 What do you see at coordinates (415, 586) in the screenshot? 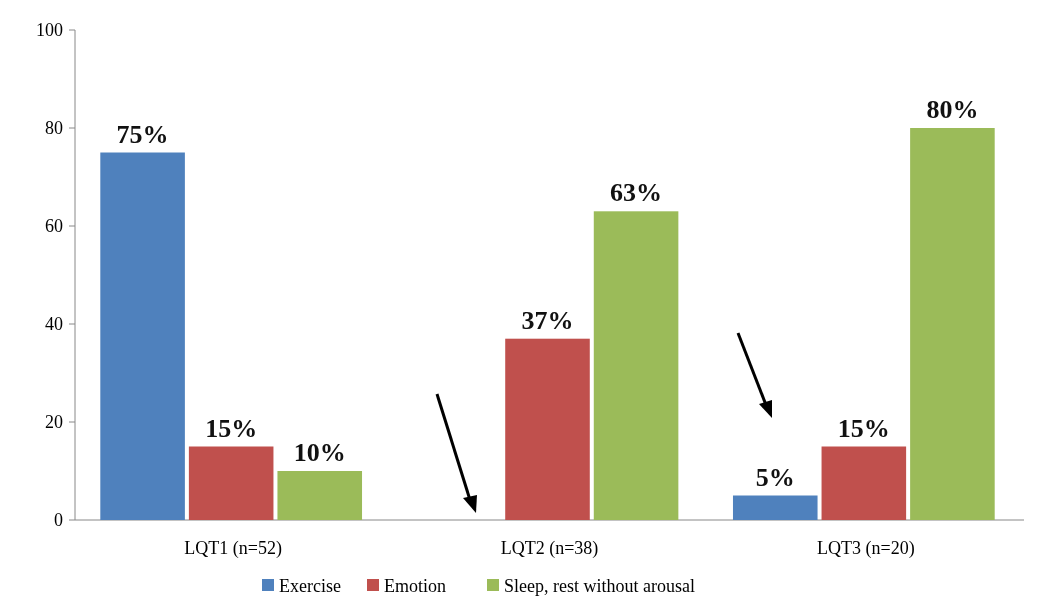
I see `legend-label: Emotion` at bounding box center [415, 586].